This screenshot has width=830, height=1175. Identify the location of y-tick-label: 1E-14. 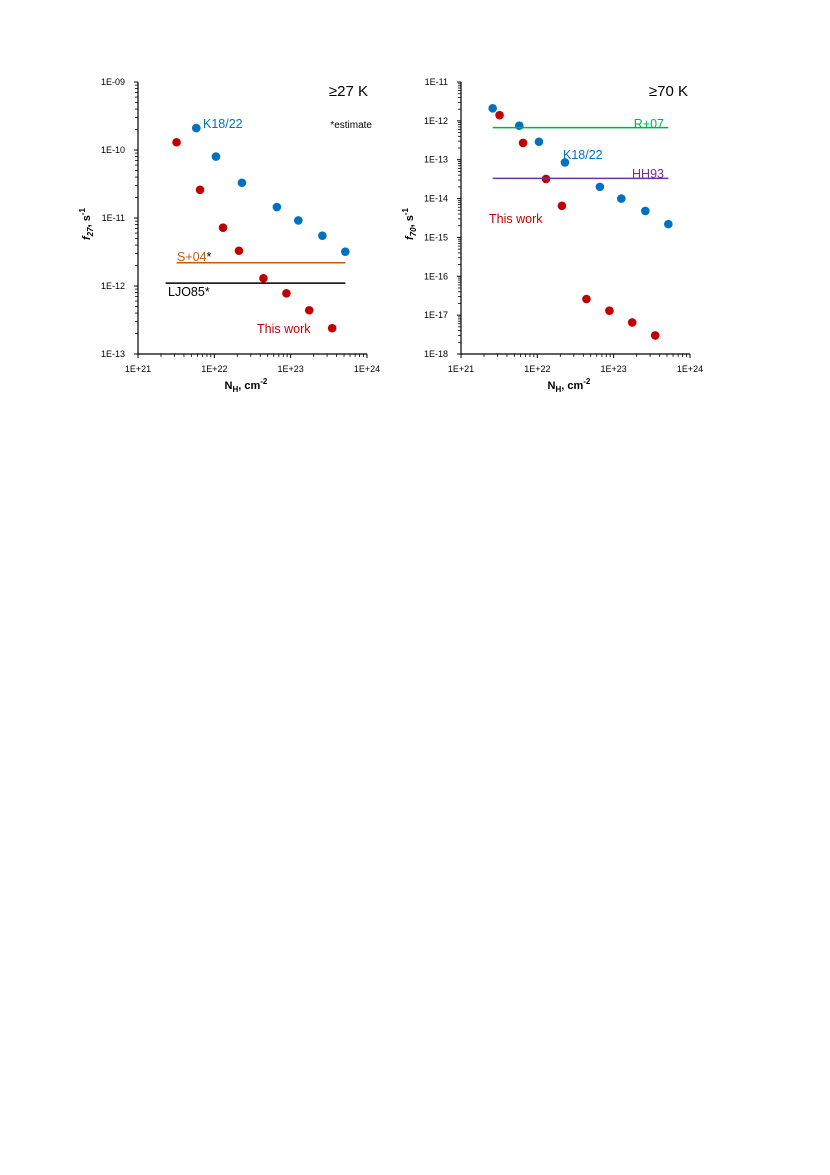
(436, 199).